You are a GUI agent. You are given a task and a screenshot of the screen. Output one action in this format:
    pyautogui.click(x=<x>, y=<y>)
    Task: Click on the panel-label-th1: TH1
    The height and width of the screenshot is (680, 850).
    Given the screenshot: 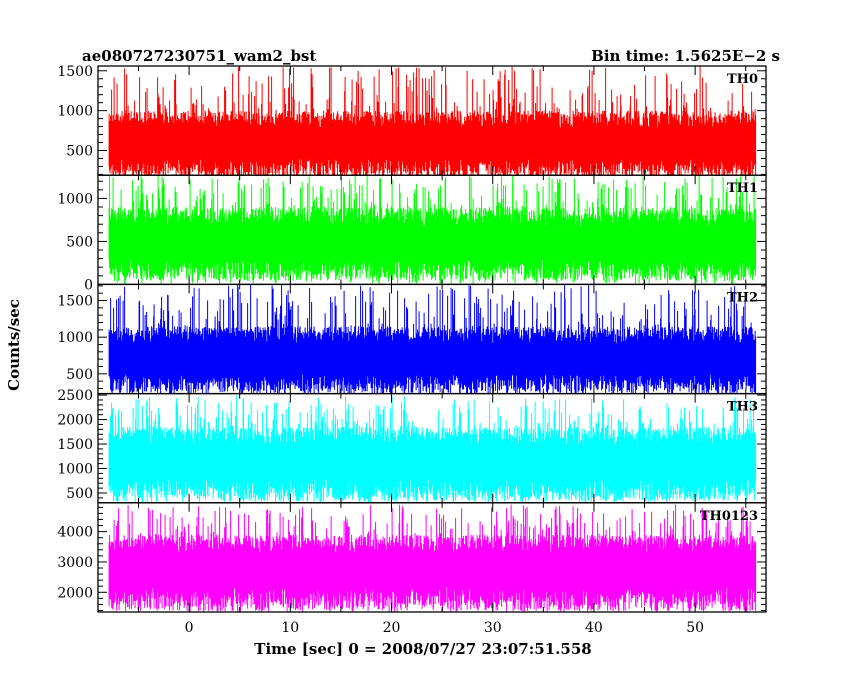 What is the action you would take?
    pyautogui.click(x=742, y=188)
    